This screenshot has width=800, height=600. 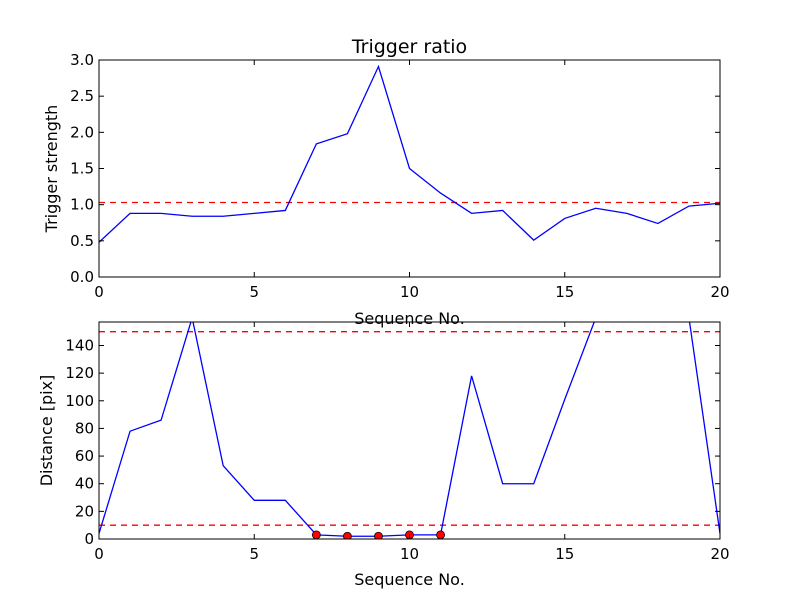 I want to click on y-tick-label: 120, so click(x=79, y=373).